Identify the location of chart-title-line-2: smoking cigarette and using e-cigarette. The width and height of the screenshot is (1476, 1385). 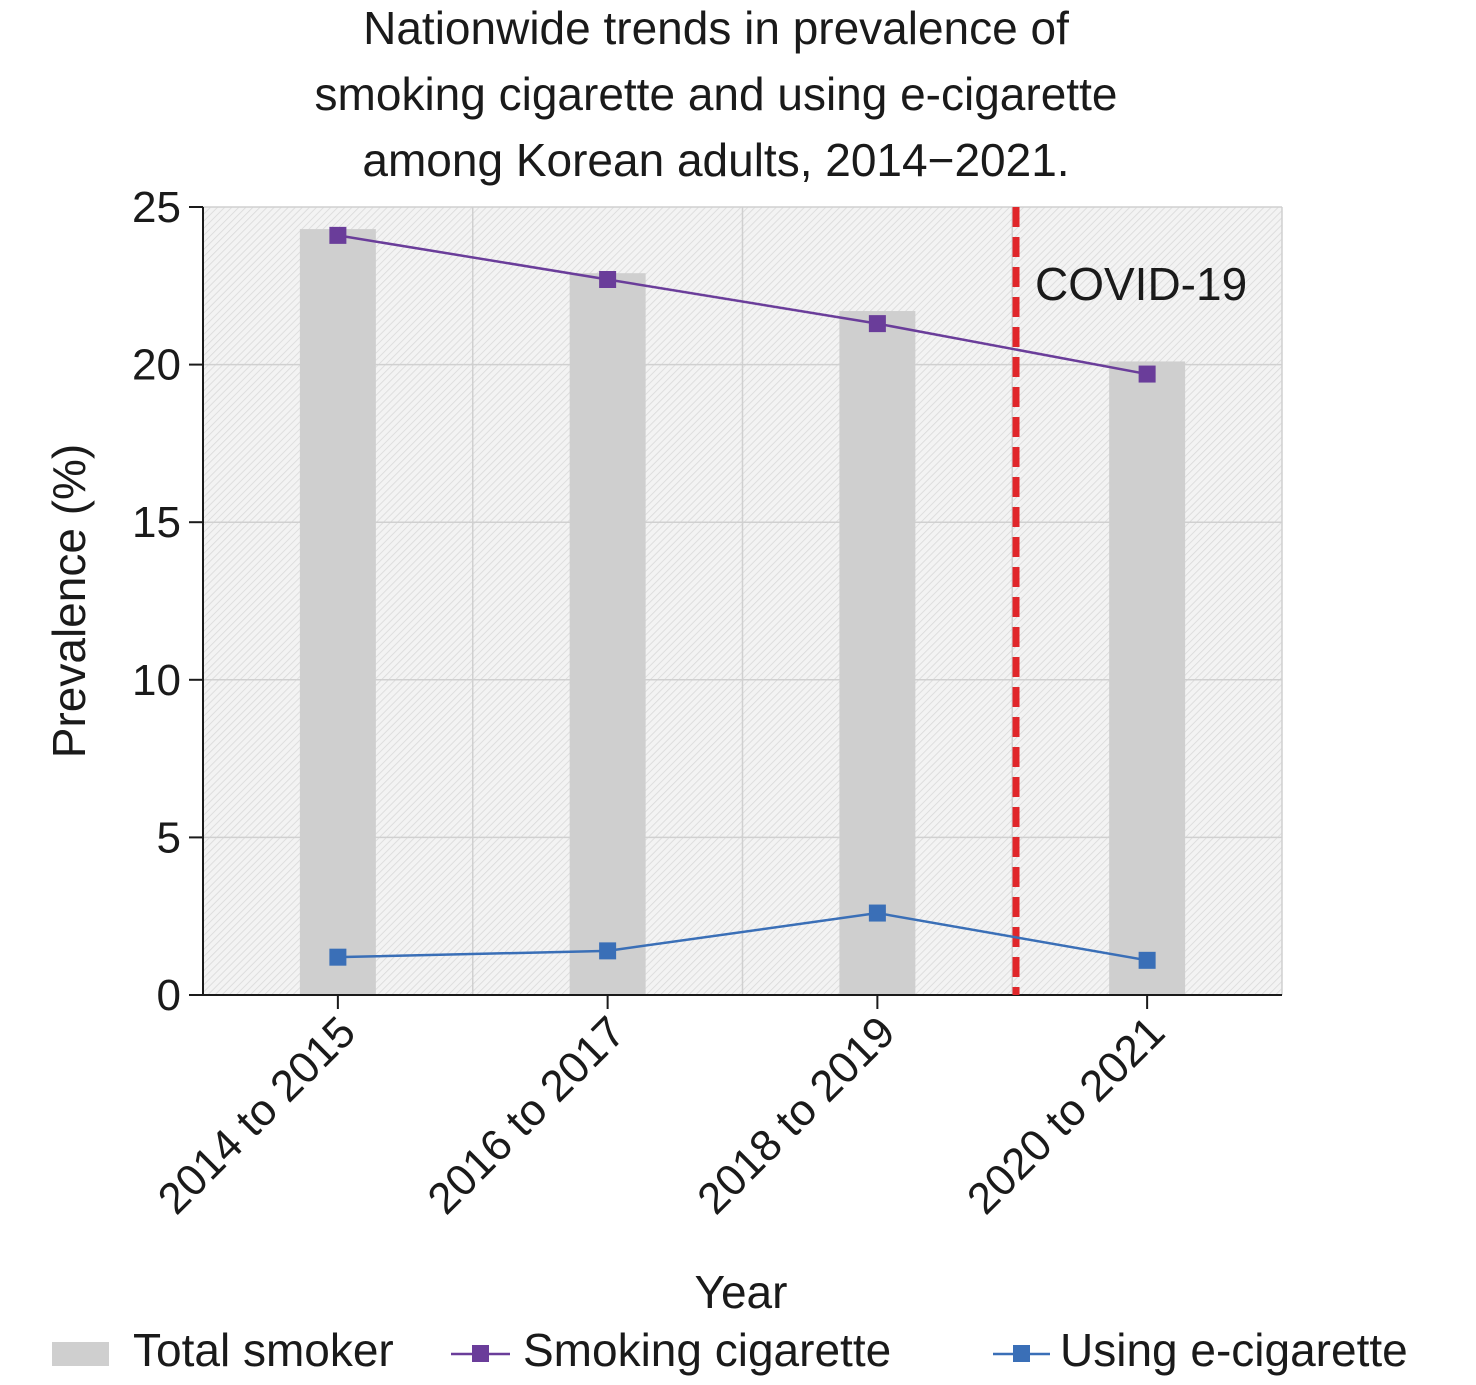
(716, 94).